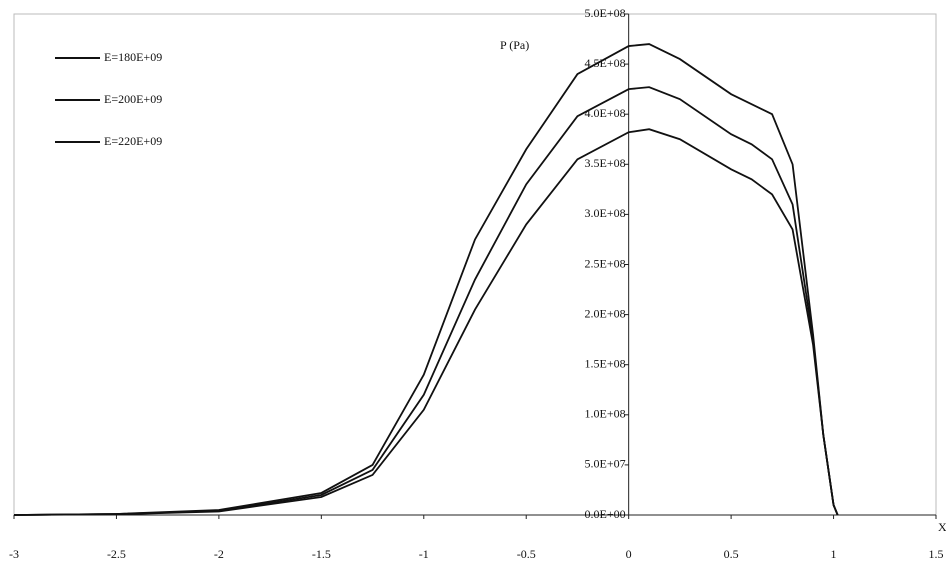 The image size is (946, 570). What do you see at coordinates (605, 514) in the screenshot?
I see `y-tick-label: 0.0E+00` at bounding box center [605, 514].